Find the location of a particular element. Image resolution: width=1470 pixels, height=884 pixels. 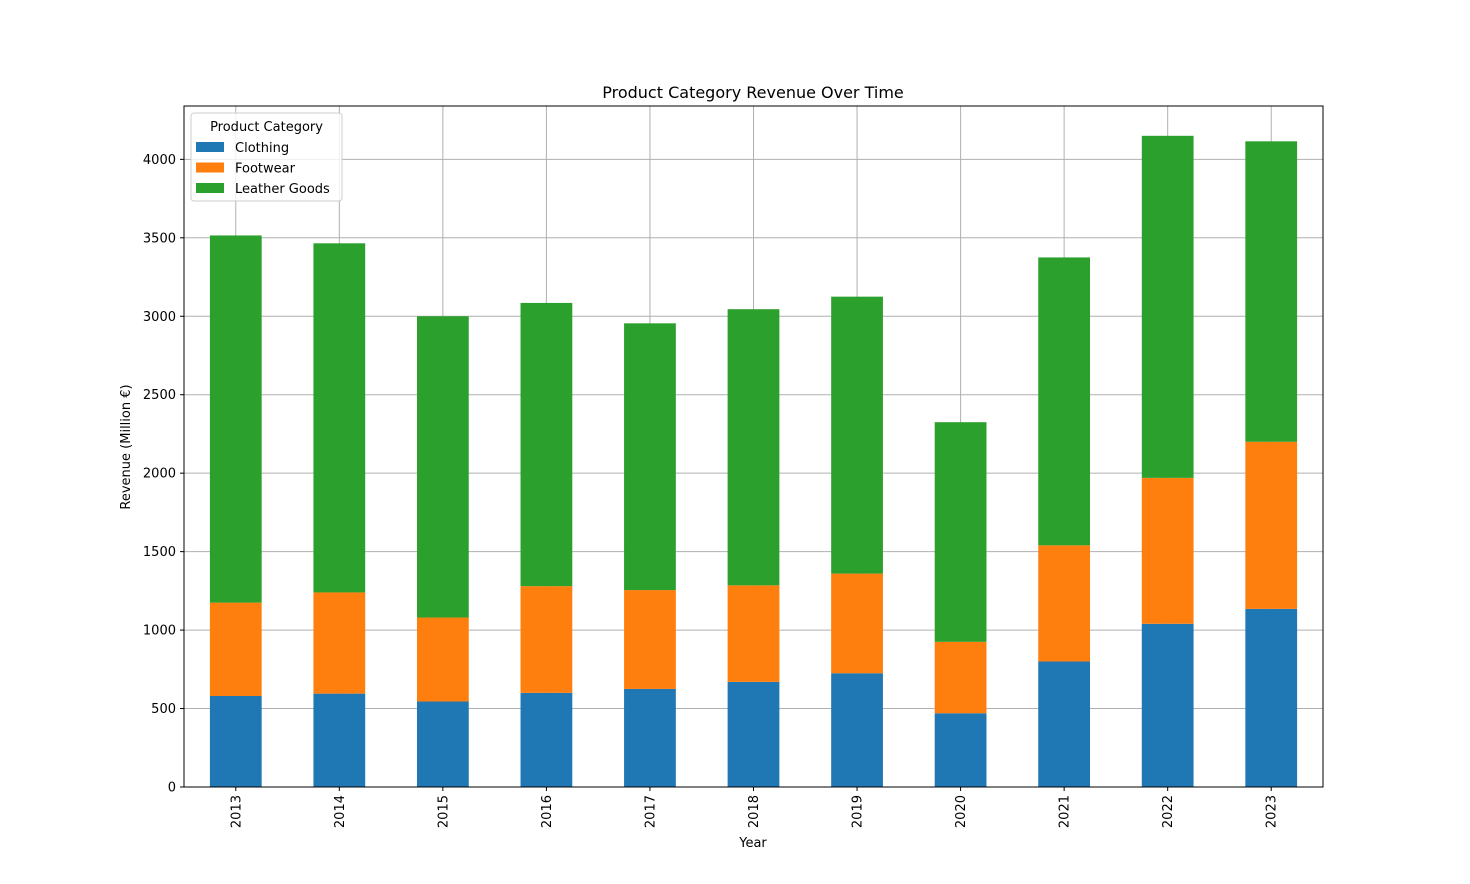

bar-clothing-2020 is located at coordinates (960, 750).